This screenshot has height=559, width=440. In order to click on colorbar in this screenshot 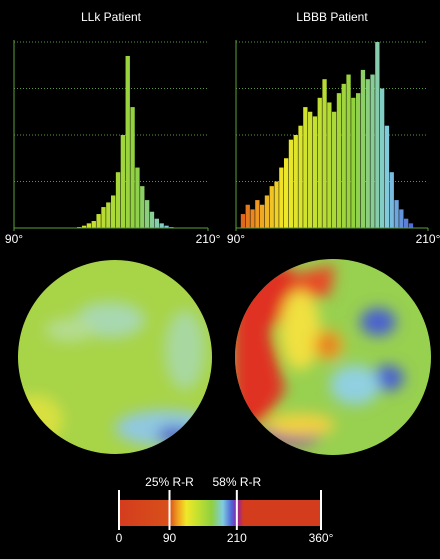, I will do `click(220, 513)`.